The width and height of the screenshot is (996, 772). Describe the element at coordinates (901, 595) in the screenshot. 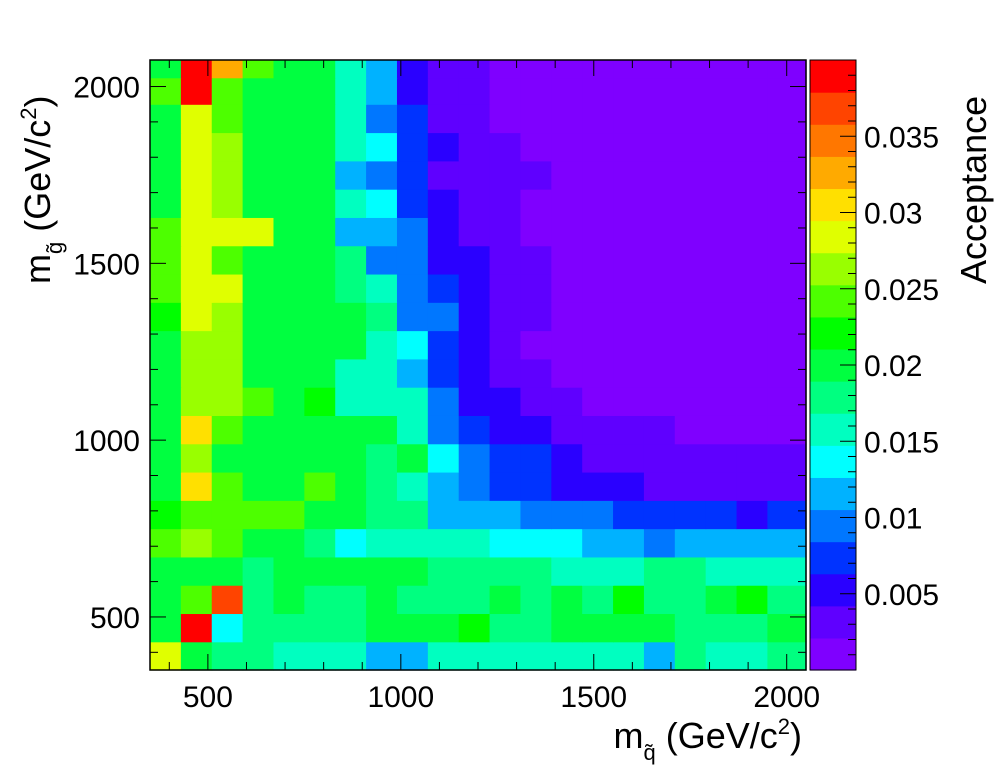

I see `z-tick-label: 0.005` at that location.